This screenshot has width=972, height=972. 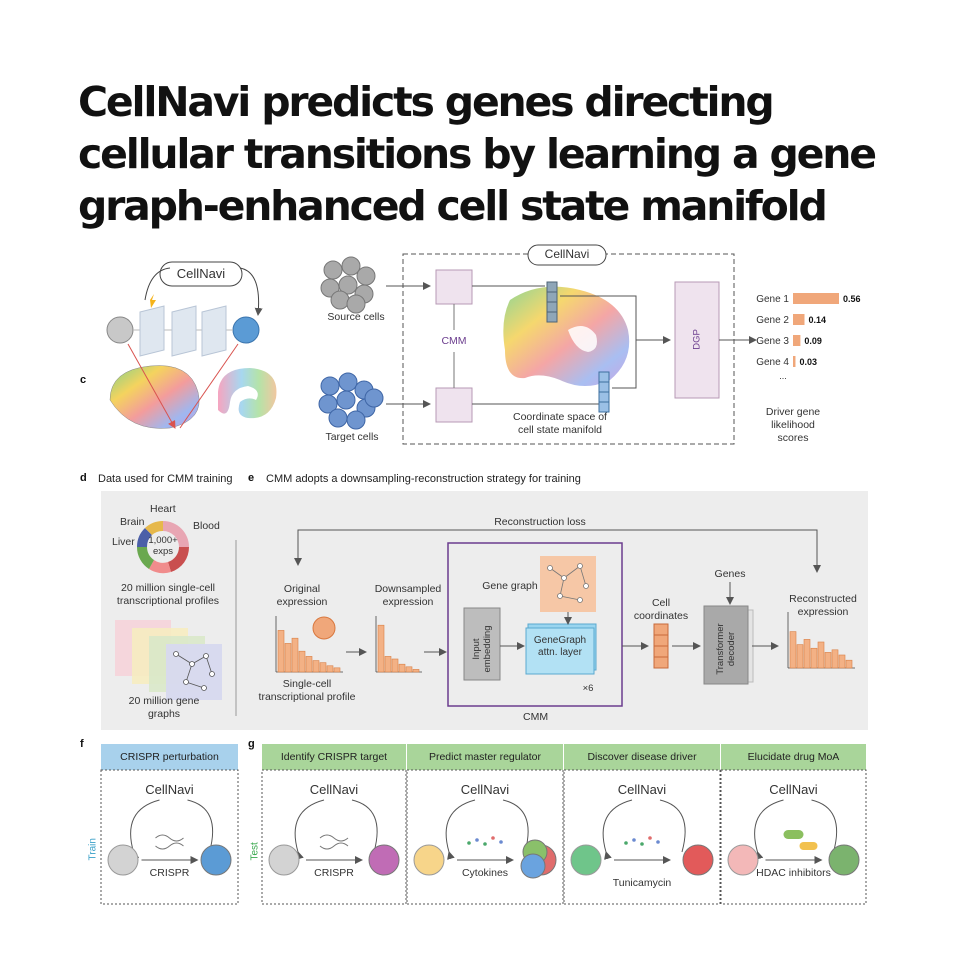 What do you see at coordinates (251, 744) in the screenshot?
I see `panel-letter-g: g` at bounding box center [251, 744].